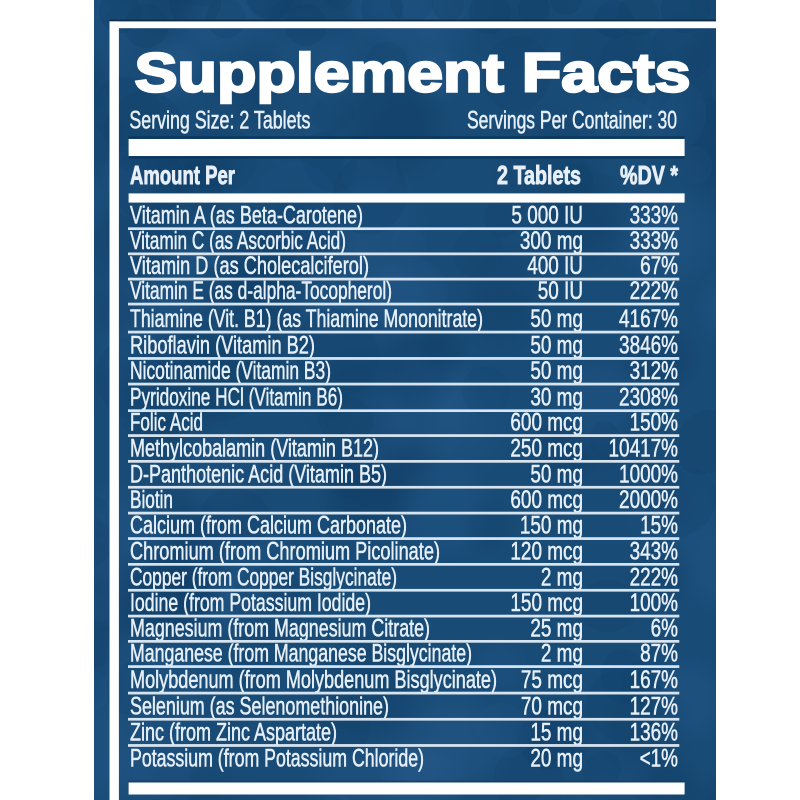 The height and width of the screenshot is (800, 800). What do you see at coordinates (643, 448) in the screenshot?
I see `svg-text: 10417%` at bounding box center [643, 448].